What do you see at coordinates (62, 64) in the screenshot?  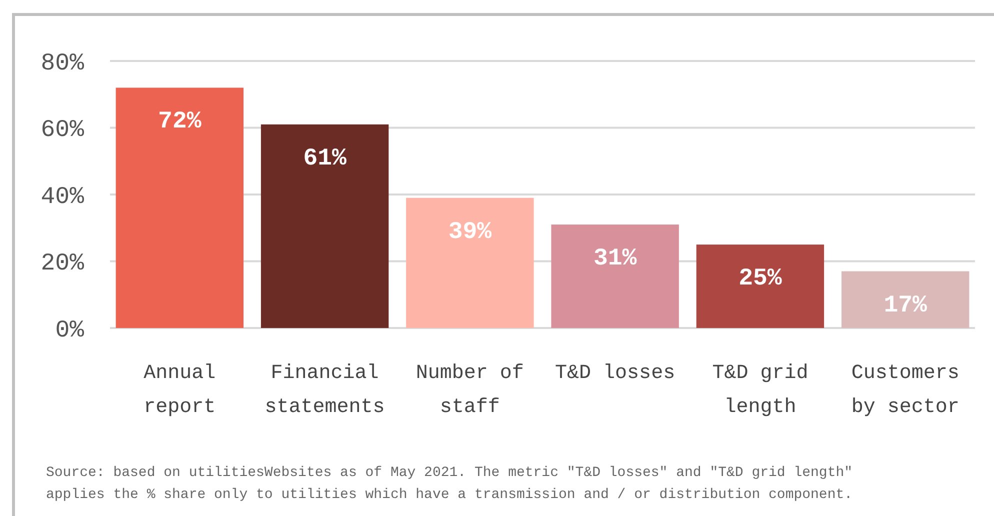 I see `y-tick-label: 80%` at bounding box center [62, 64].